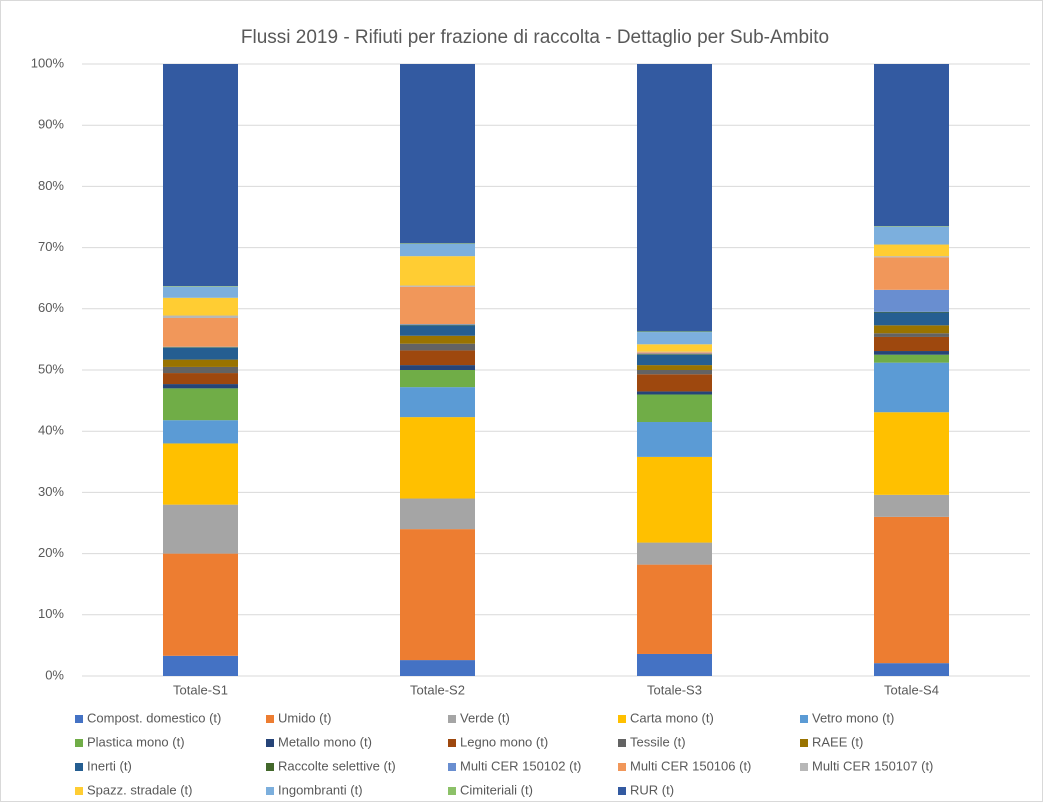  I want to click on y-tick-label: 60%, so click(51, 307).